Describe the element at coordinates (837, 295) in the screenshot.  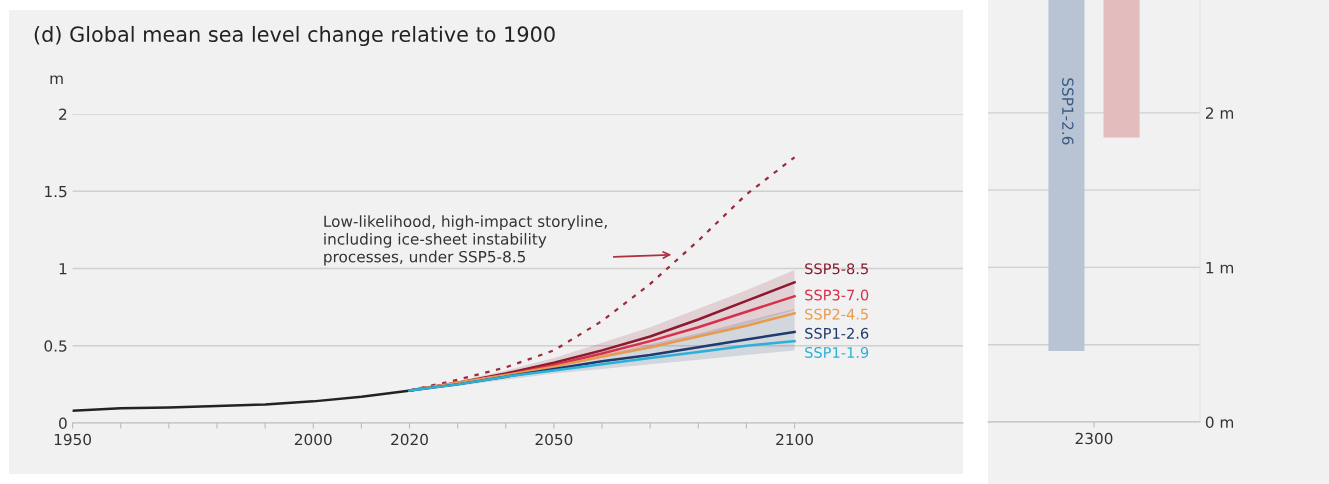
I see `series-label: SSP3-7.0` at that location.